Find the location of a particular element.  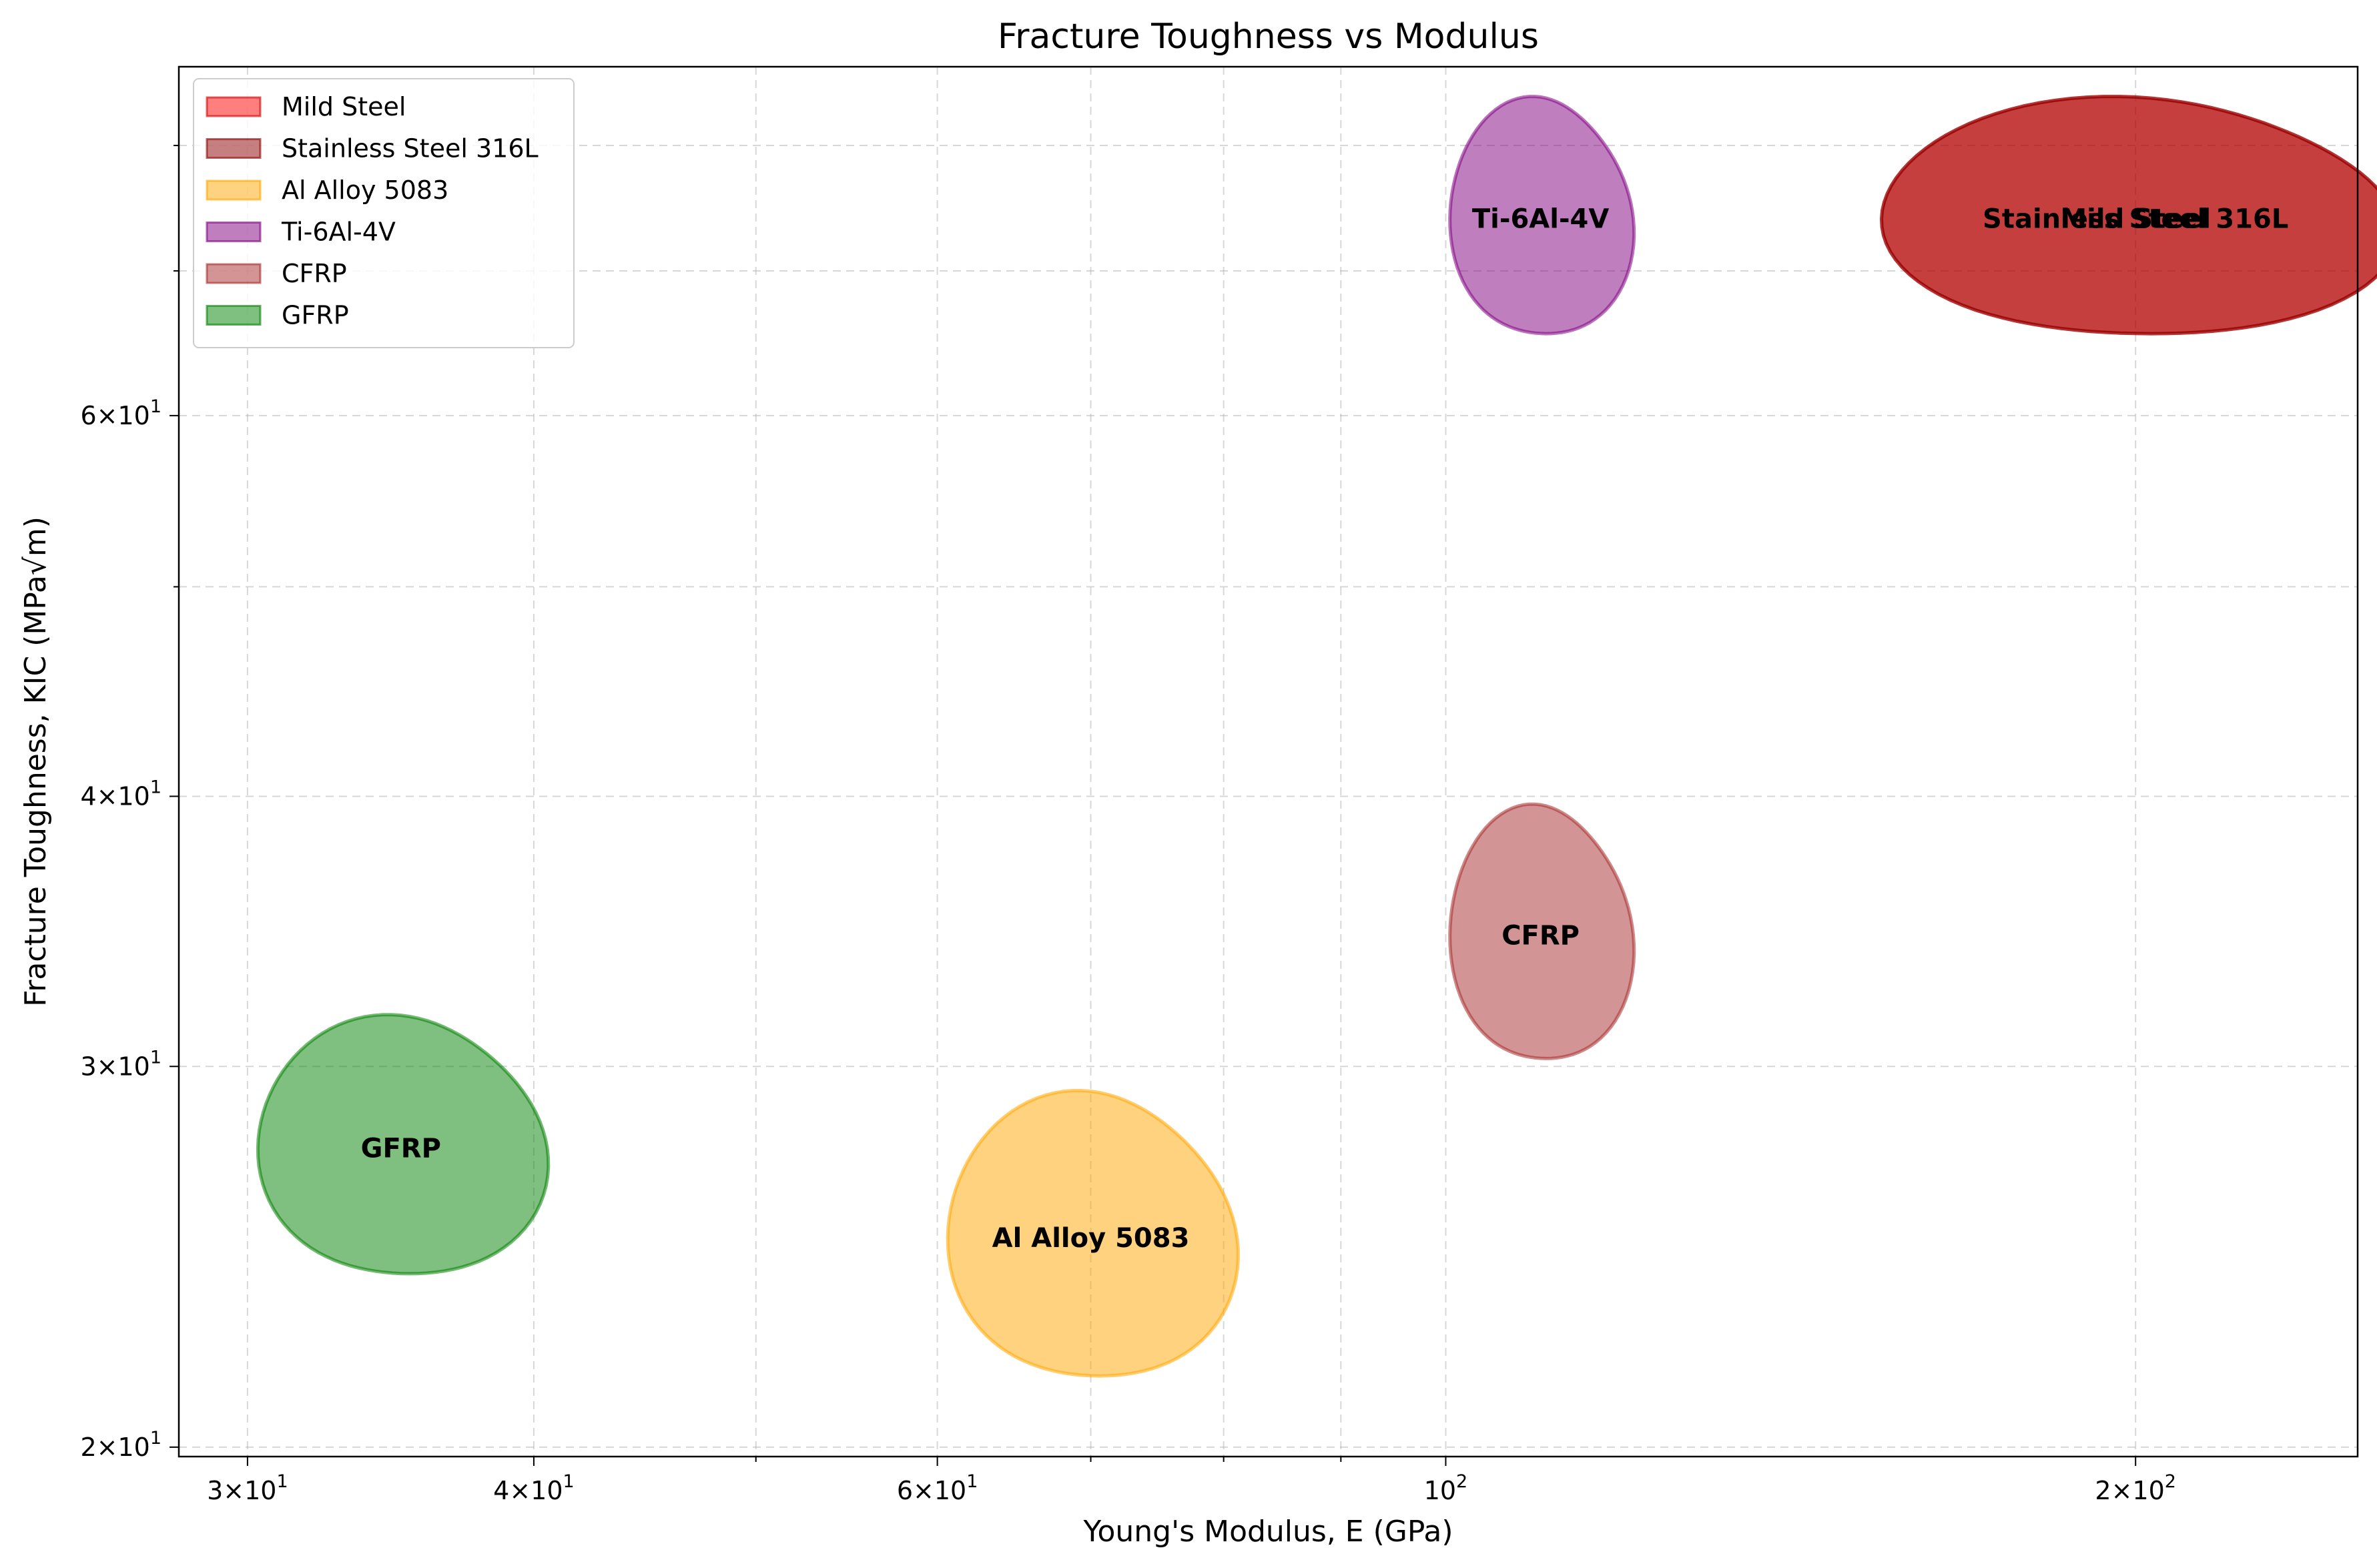

y-tick-label: 2×101 is located at coordinates (121, 1445).